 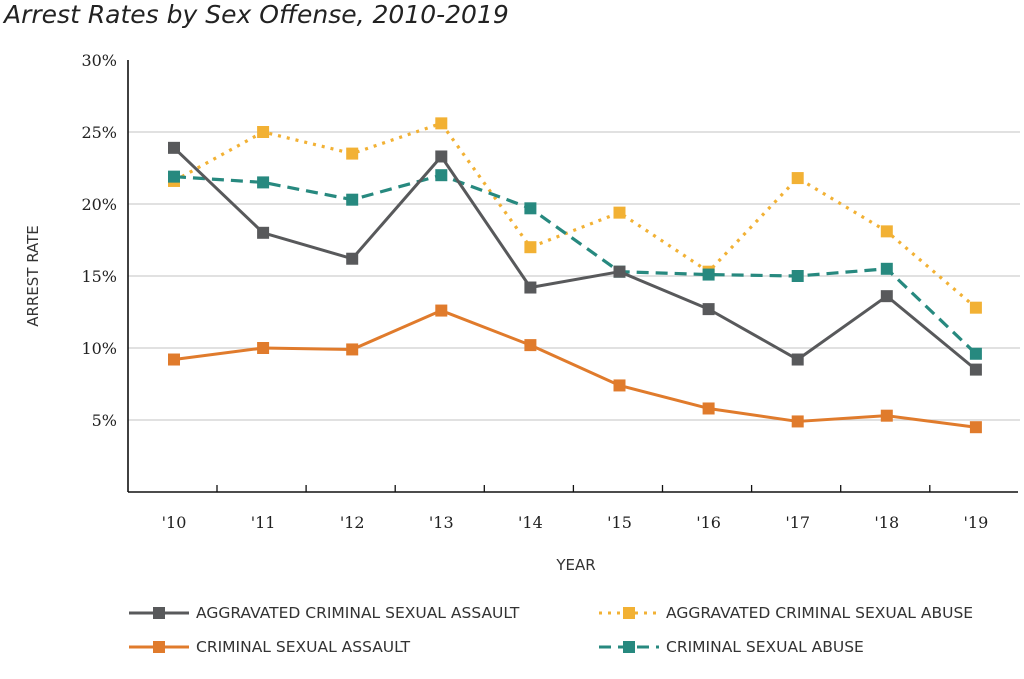 What do you see at coordinates (303, 647) in the screenshot?
I see `legend-label: CRIMINAL SEXUAL ASSAULT` at bounding box center [303, 647].